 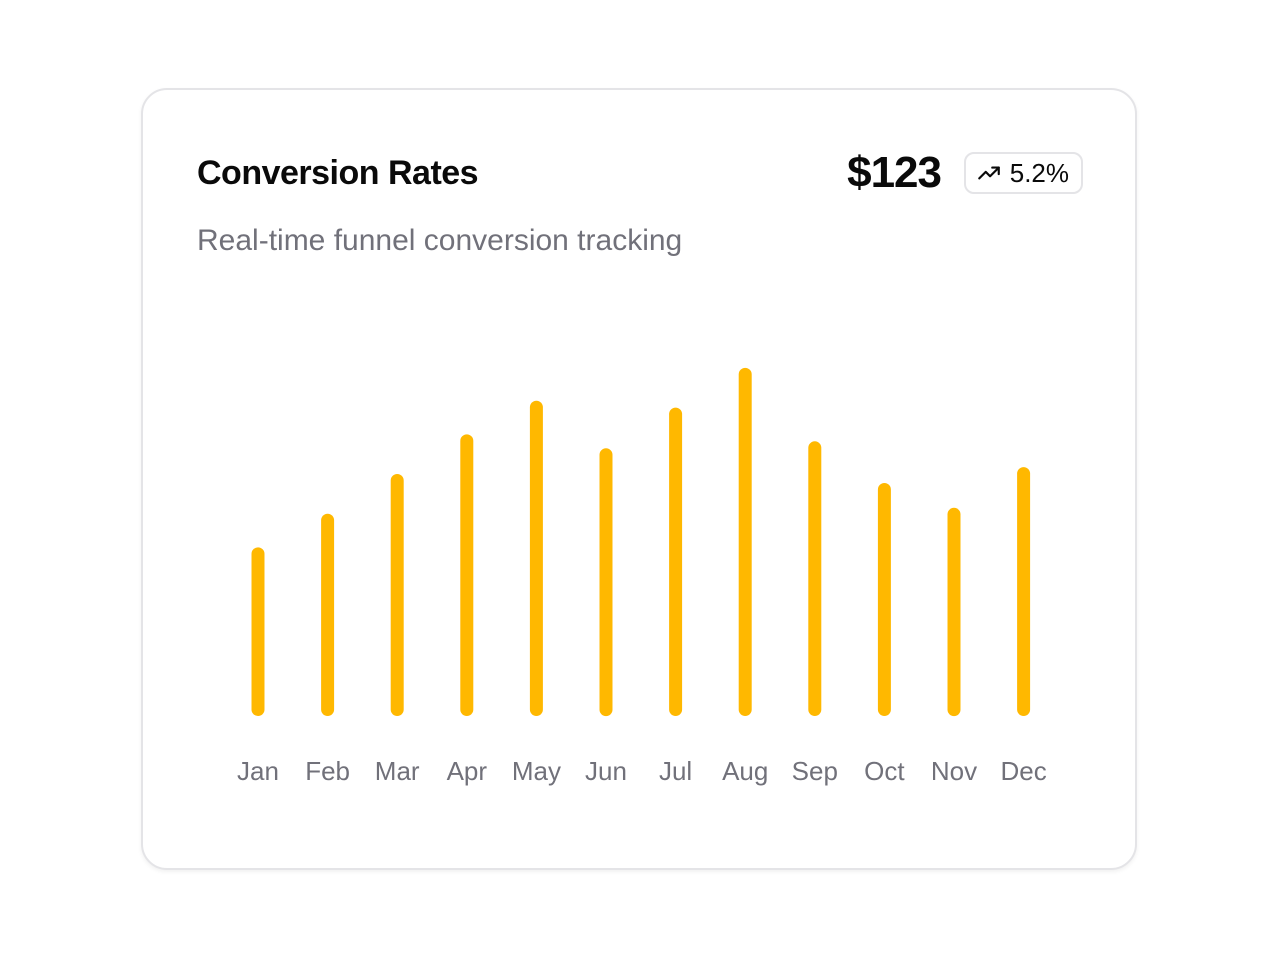 I want to click on tick-label-jun: Jun, so click(x=606, y=771).